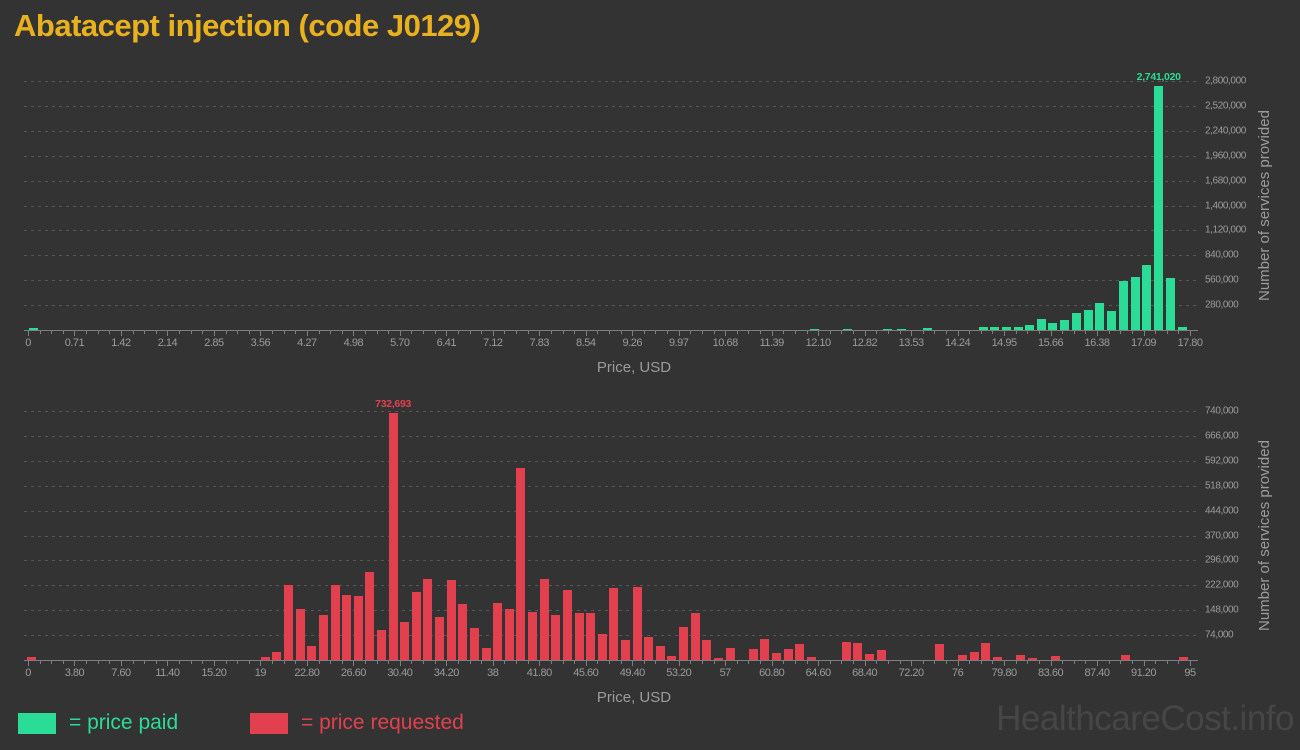 The width and height of the screenshot is (1300, 750). I want to click on y-tick-label: 592,000, so click(1222, 461).